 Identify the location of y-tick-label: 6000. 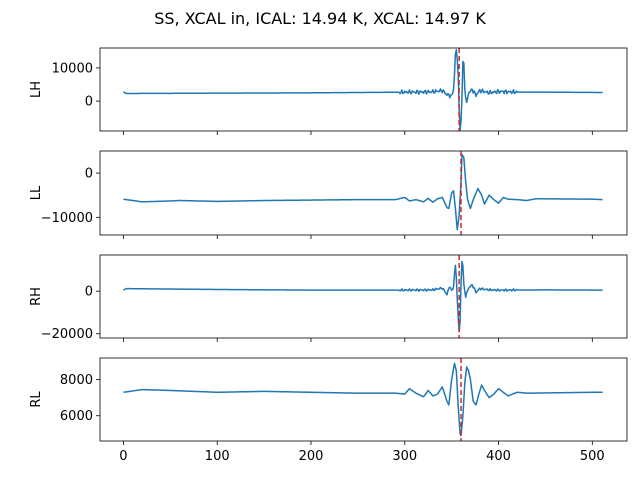
(76, 416).